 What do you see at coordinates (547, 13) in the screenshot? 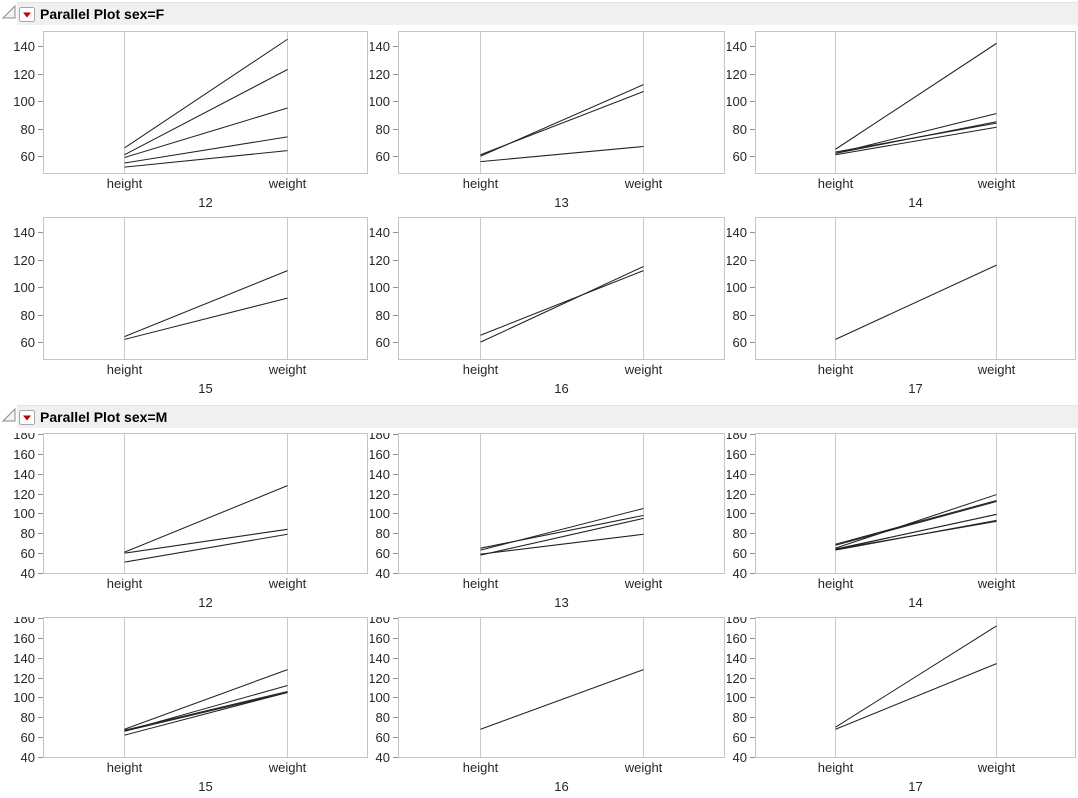
I see `outline-header-bar: Parallel Plot sex=F` at bounding box center [547, 13].